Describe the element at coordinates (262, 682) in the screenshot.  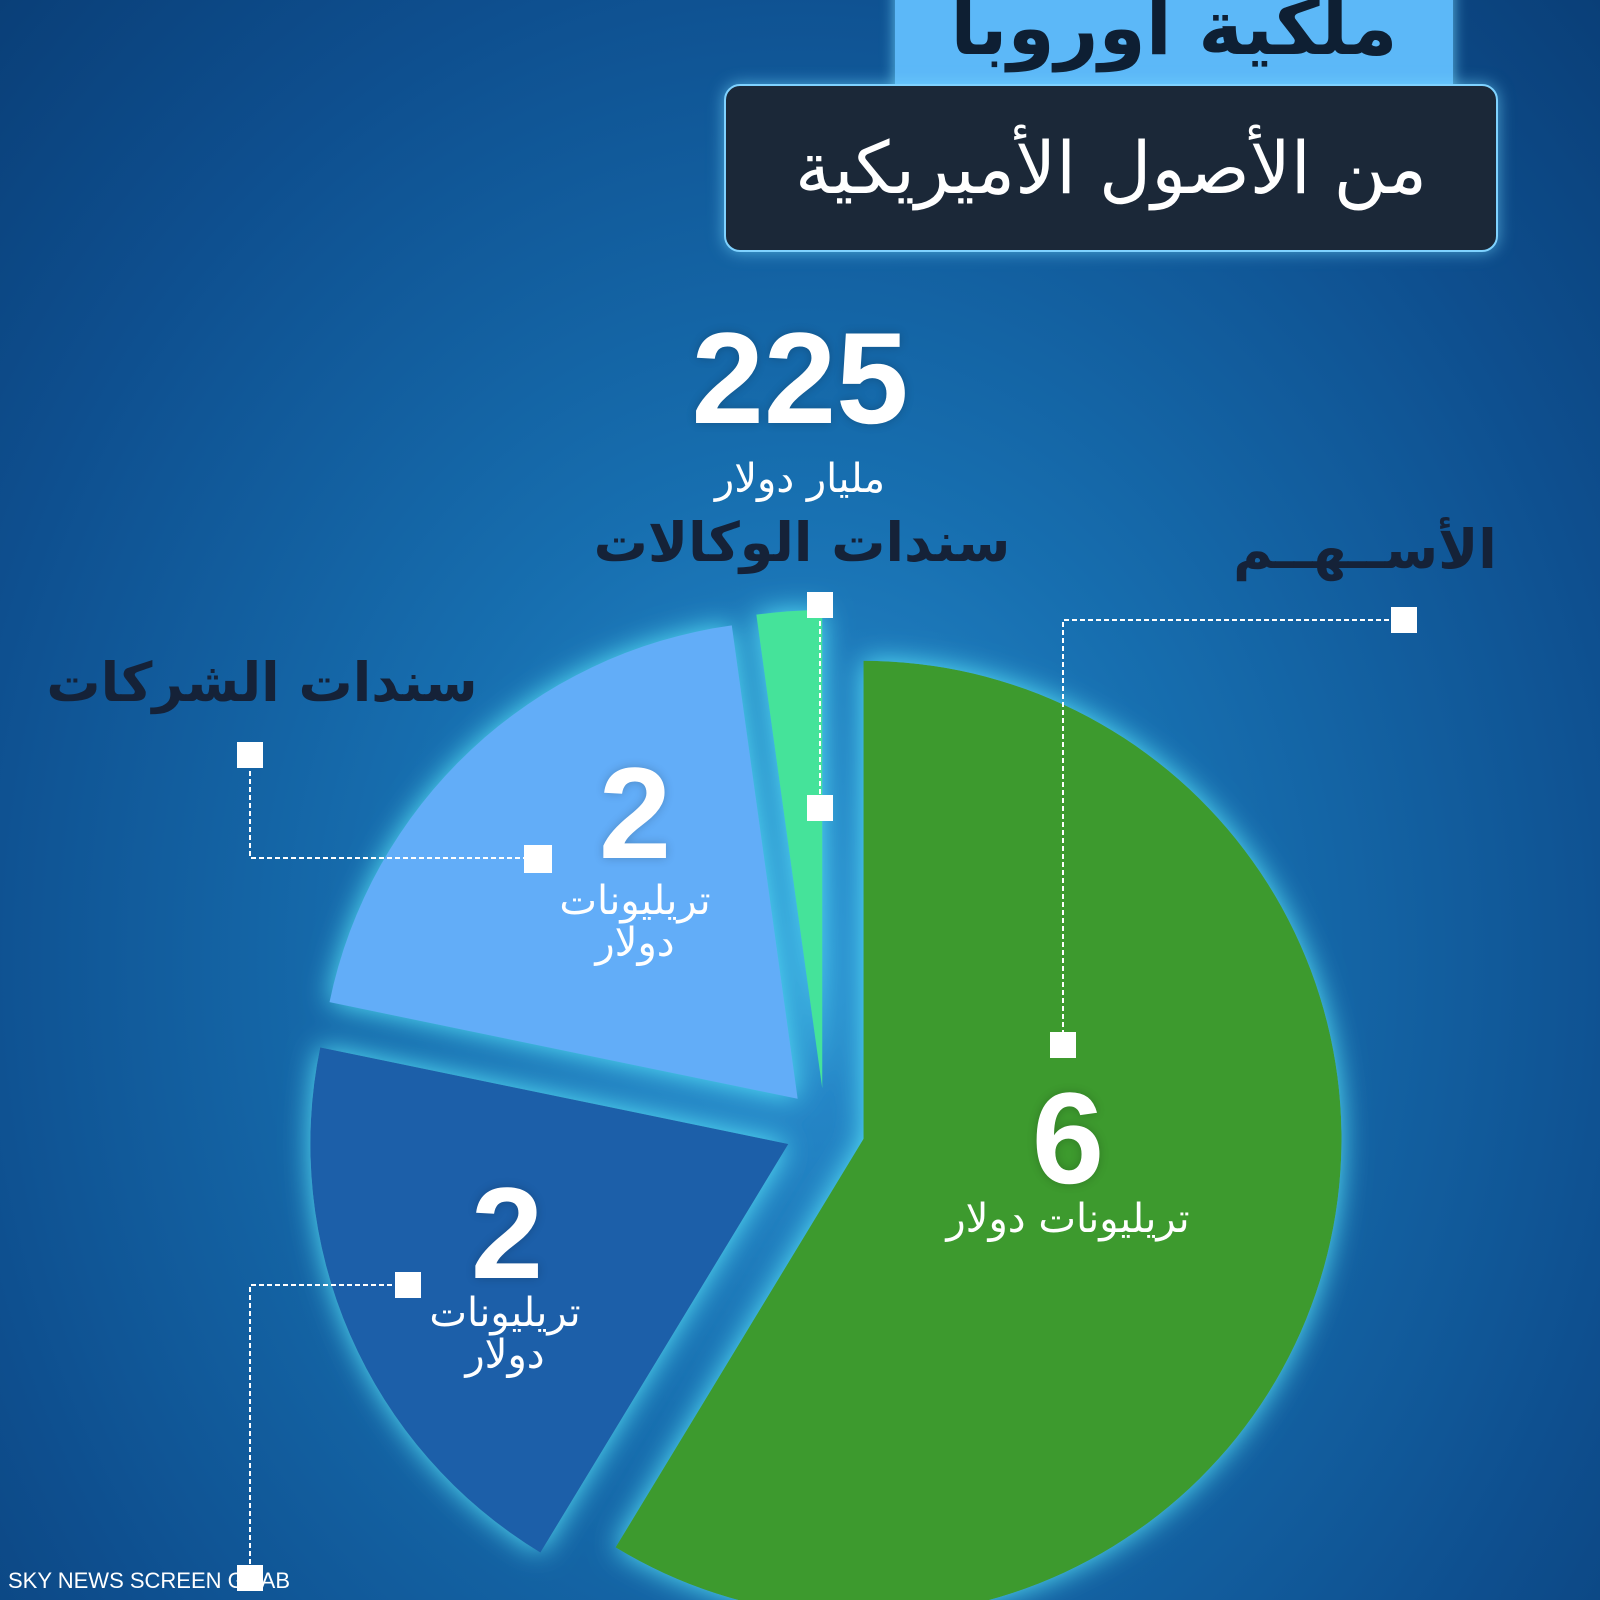
I see `category-label: سندات الشركات` at that location.